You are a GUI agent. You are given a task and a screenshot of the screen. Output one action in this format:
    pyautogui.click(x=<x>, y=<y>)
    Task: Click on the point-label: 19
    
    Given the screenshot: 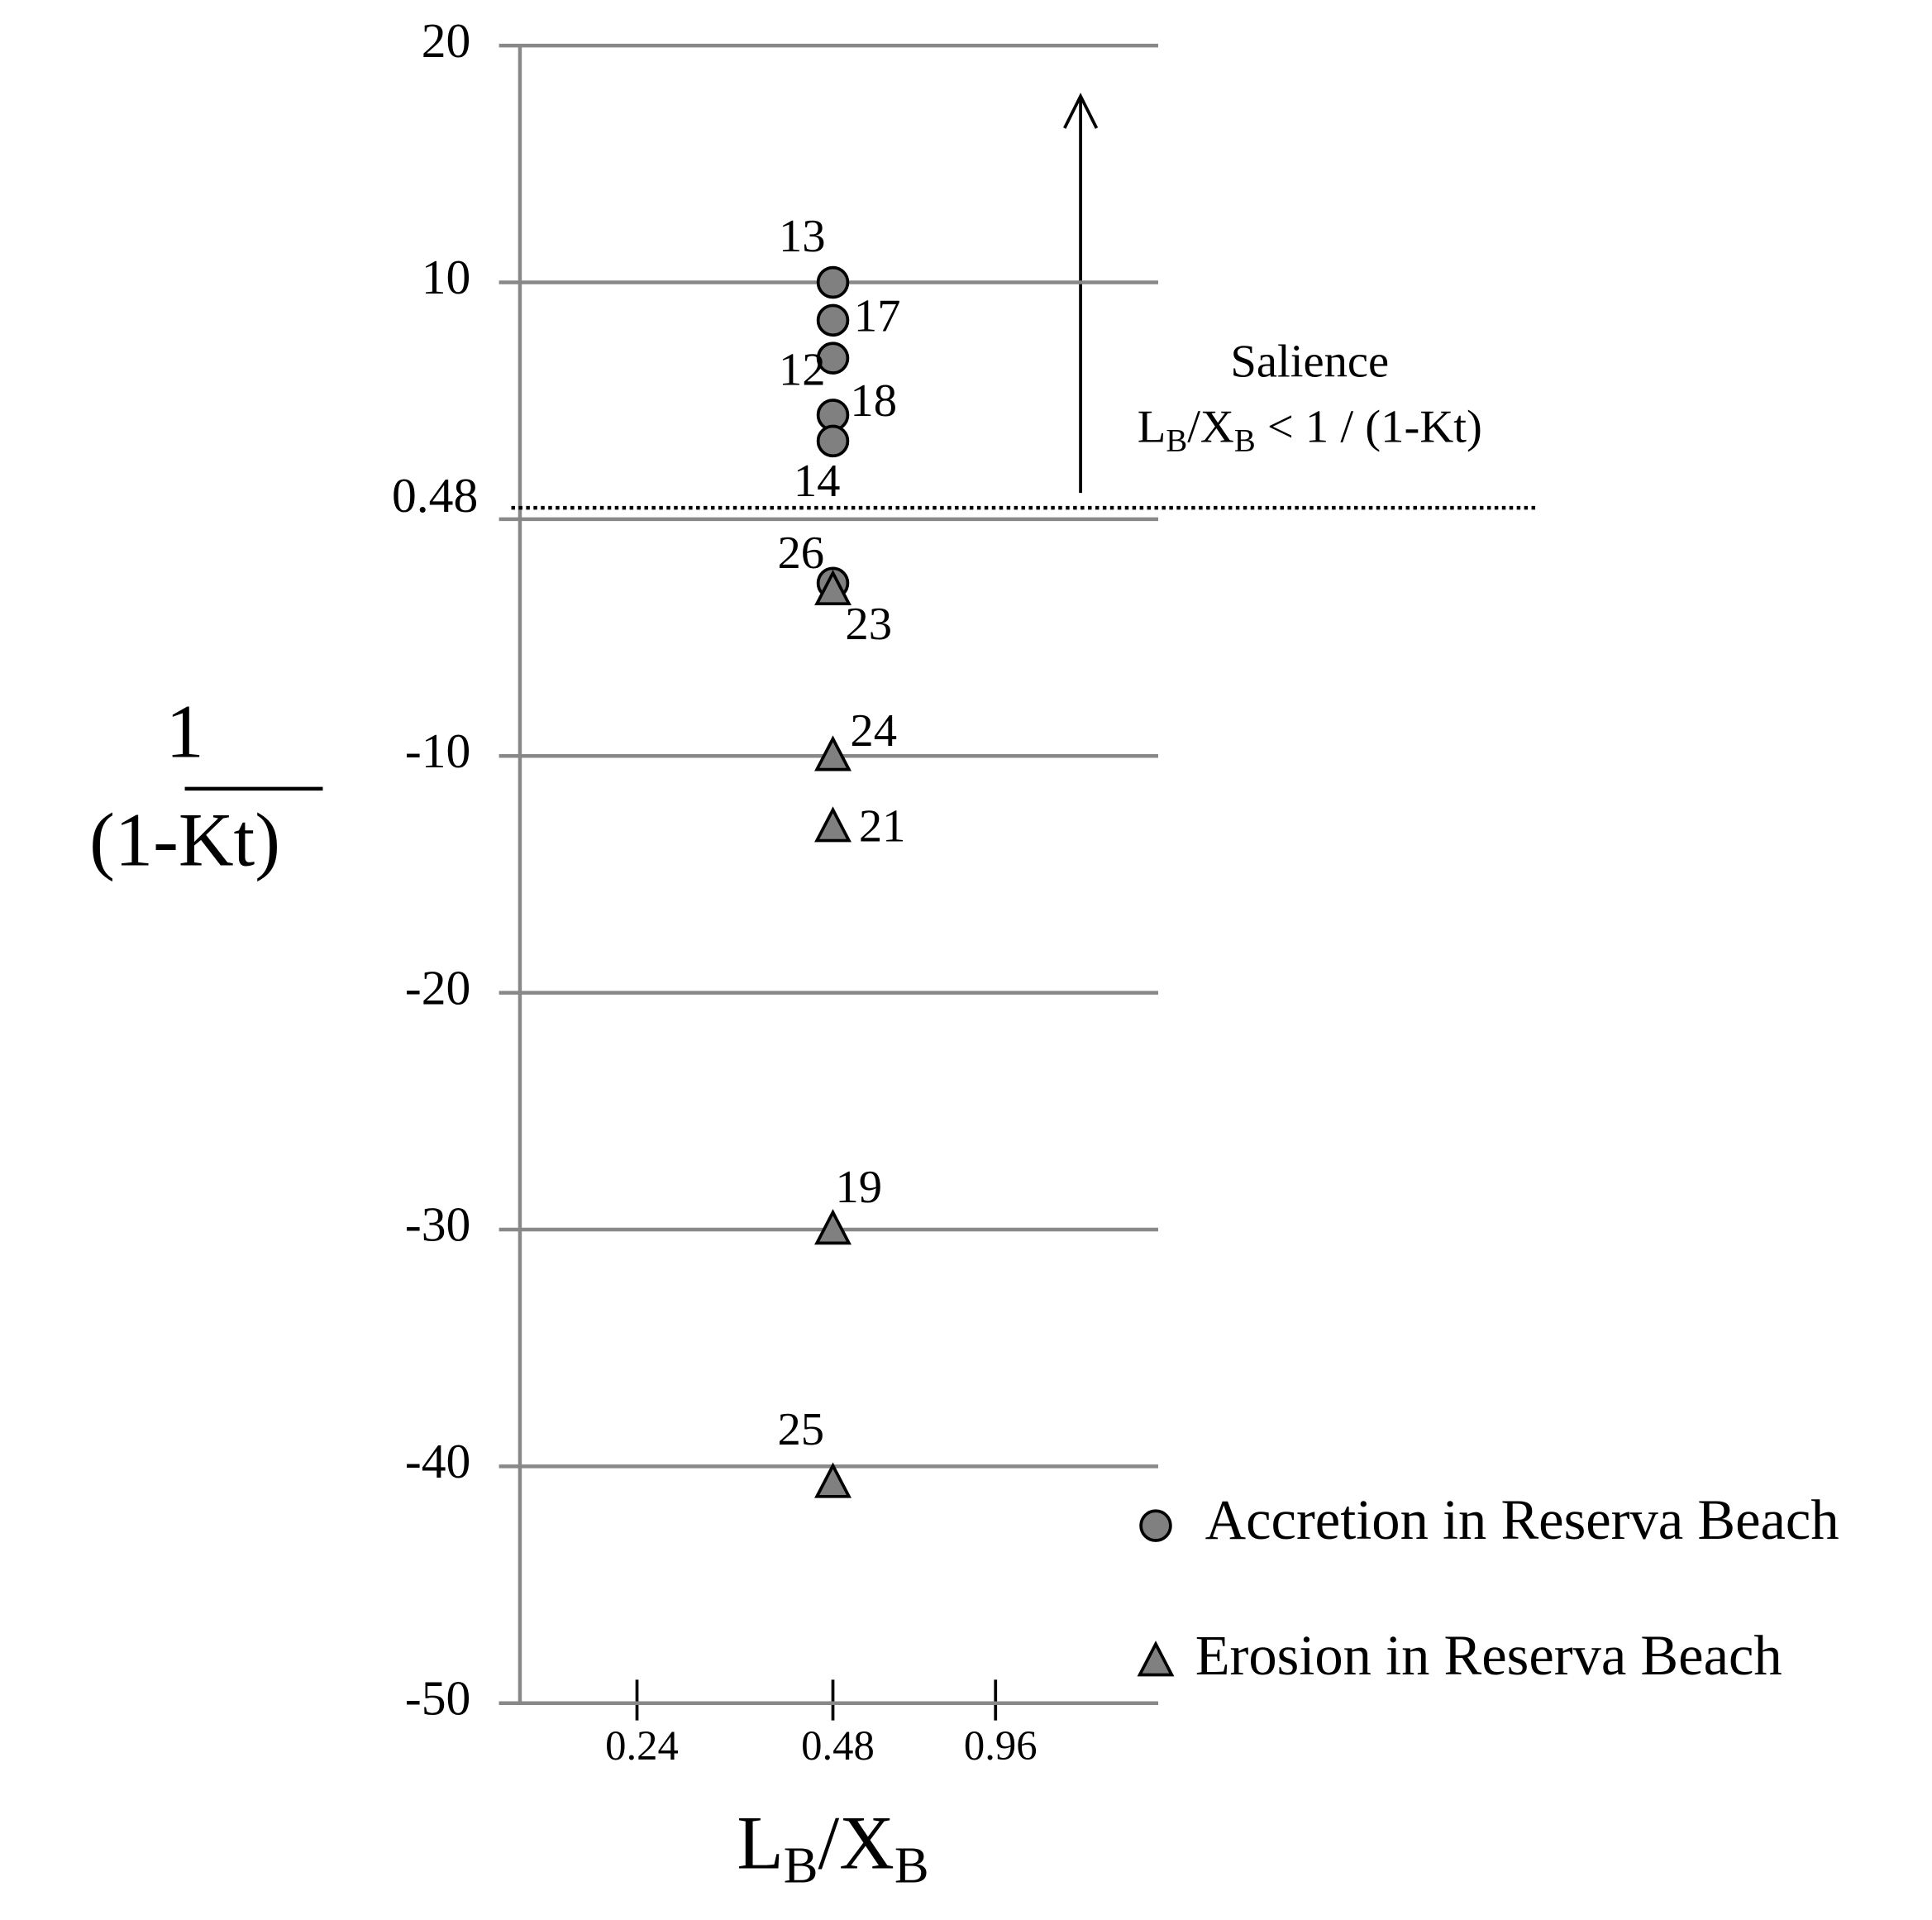 What is the action you would take?
    pyautogui.click(x=858, y=1187)
    